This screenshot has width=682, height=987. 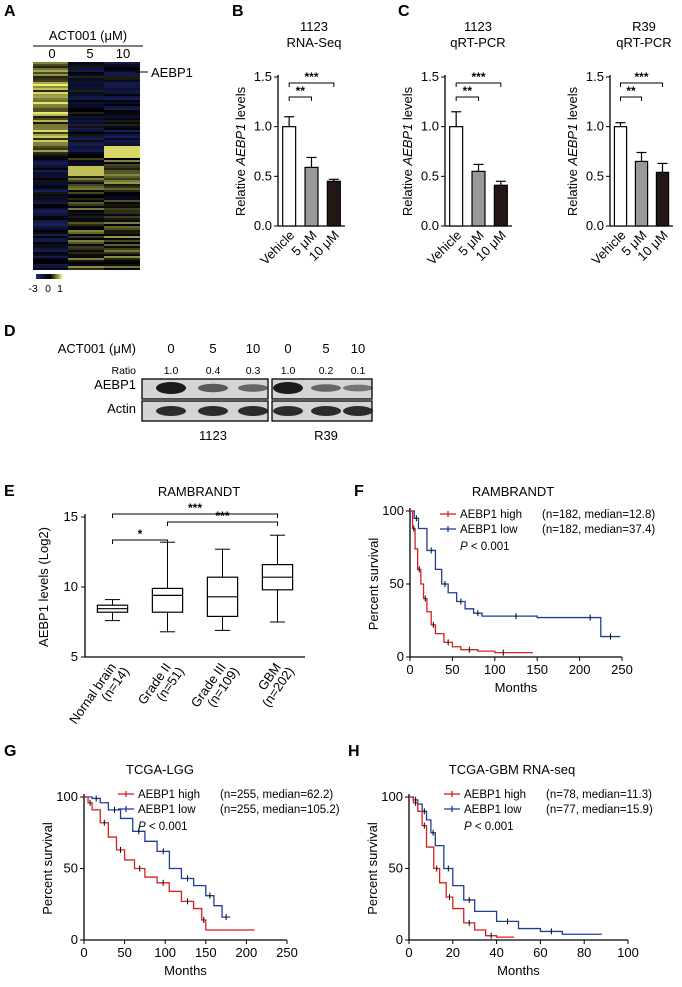 I want to click on legend-stats: (n=77, median=15.9), so click(x=599, y=810).